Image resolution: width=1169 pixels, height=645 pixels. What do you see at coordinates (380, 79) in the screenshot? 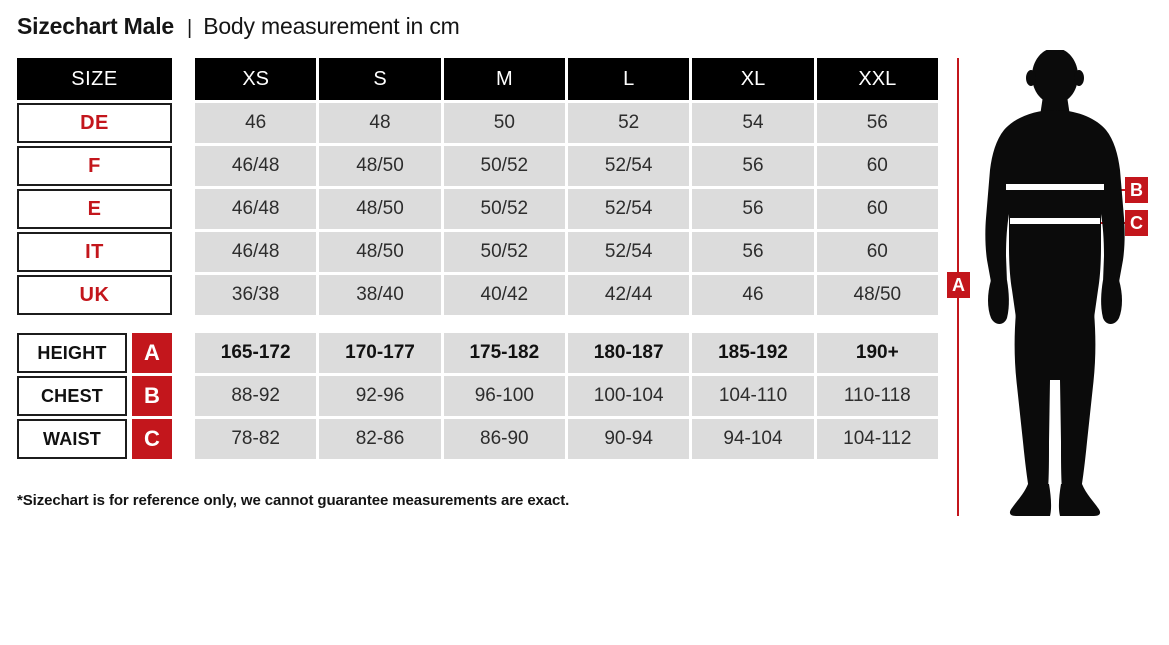
I see `header-cell-s: S` at bounding box center [380, 79].